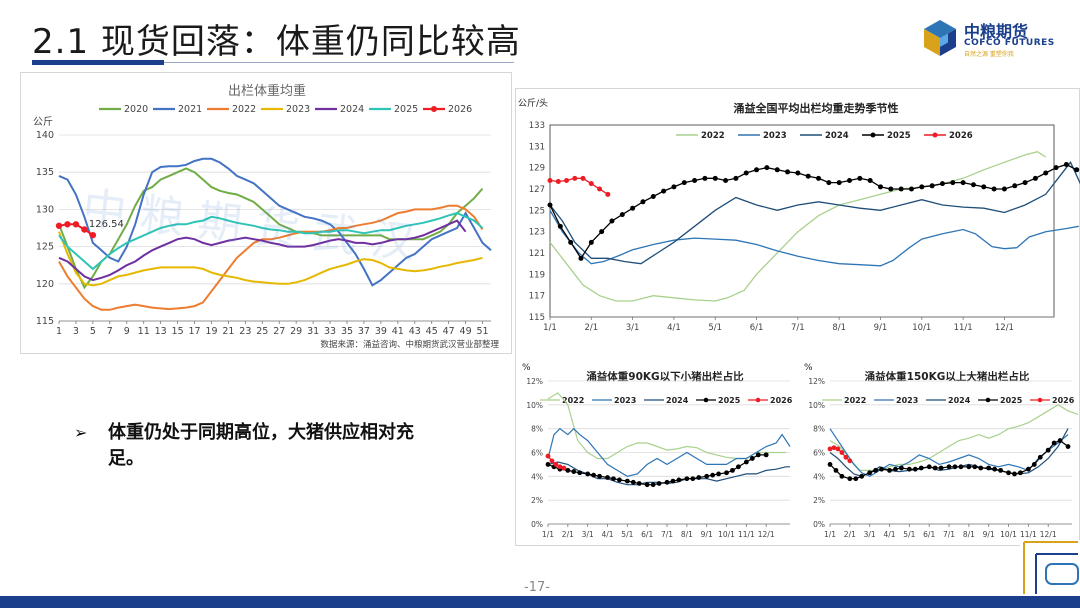 Image resolution: width=1080 pixels, height=608 pixels. Describe the element at coordinates (190, 109) in the screenshot. I see `legend-label-2021: 2021` at that location.